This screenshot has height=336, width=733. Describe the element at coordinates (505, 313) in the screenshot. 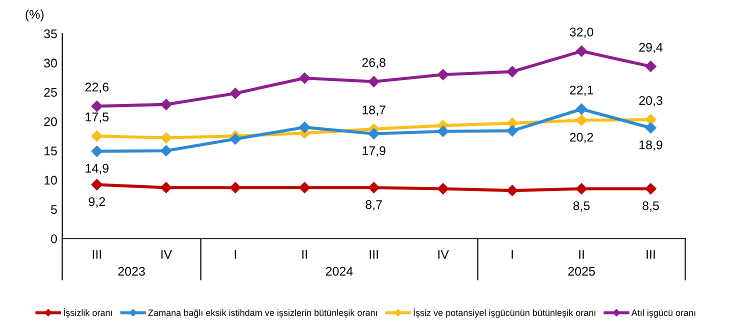

I see `legend-label: İşsiz ve potansiyel işgücünün bütünleşik oranı` at that location.